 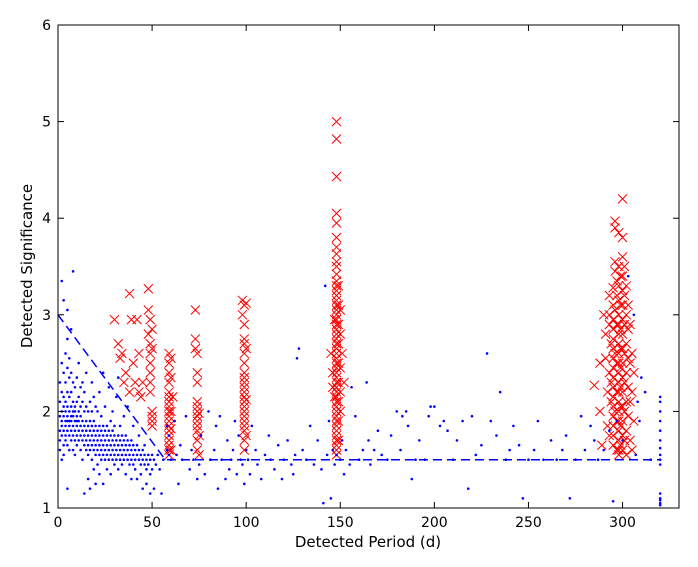 What do you see at coordinates (622, 523) in the screenshot?
I see `x-tick-label: 300` at bounding box center [622, 523].